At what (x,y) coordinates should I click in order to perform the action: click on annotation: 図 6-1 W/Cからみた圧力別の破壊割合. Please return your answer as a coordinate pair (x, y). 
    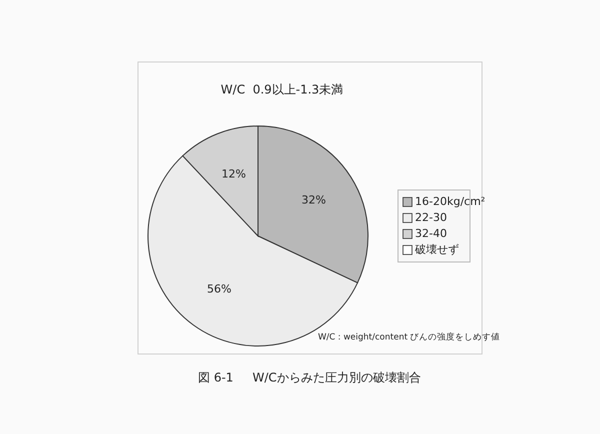
    Looking at the image, I should click on (309, 377).